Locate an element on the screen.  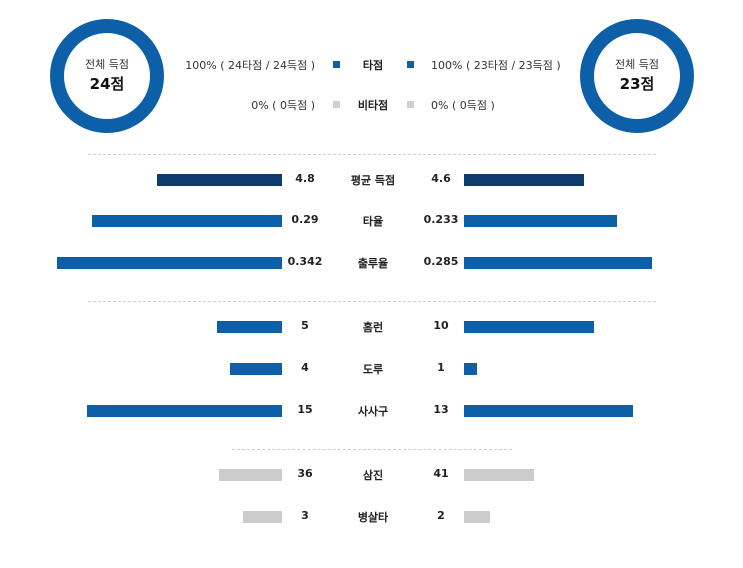
right-team-score-label: 전체 득점 is located at coordinates (637, 64).